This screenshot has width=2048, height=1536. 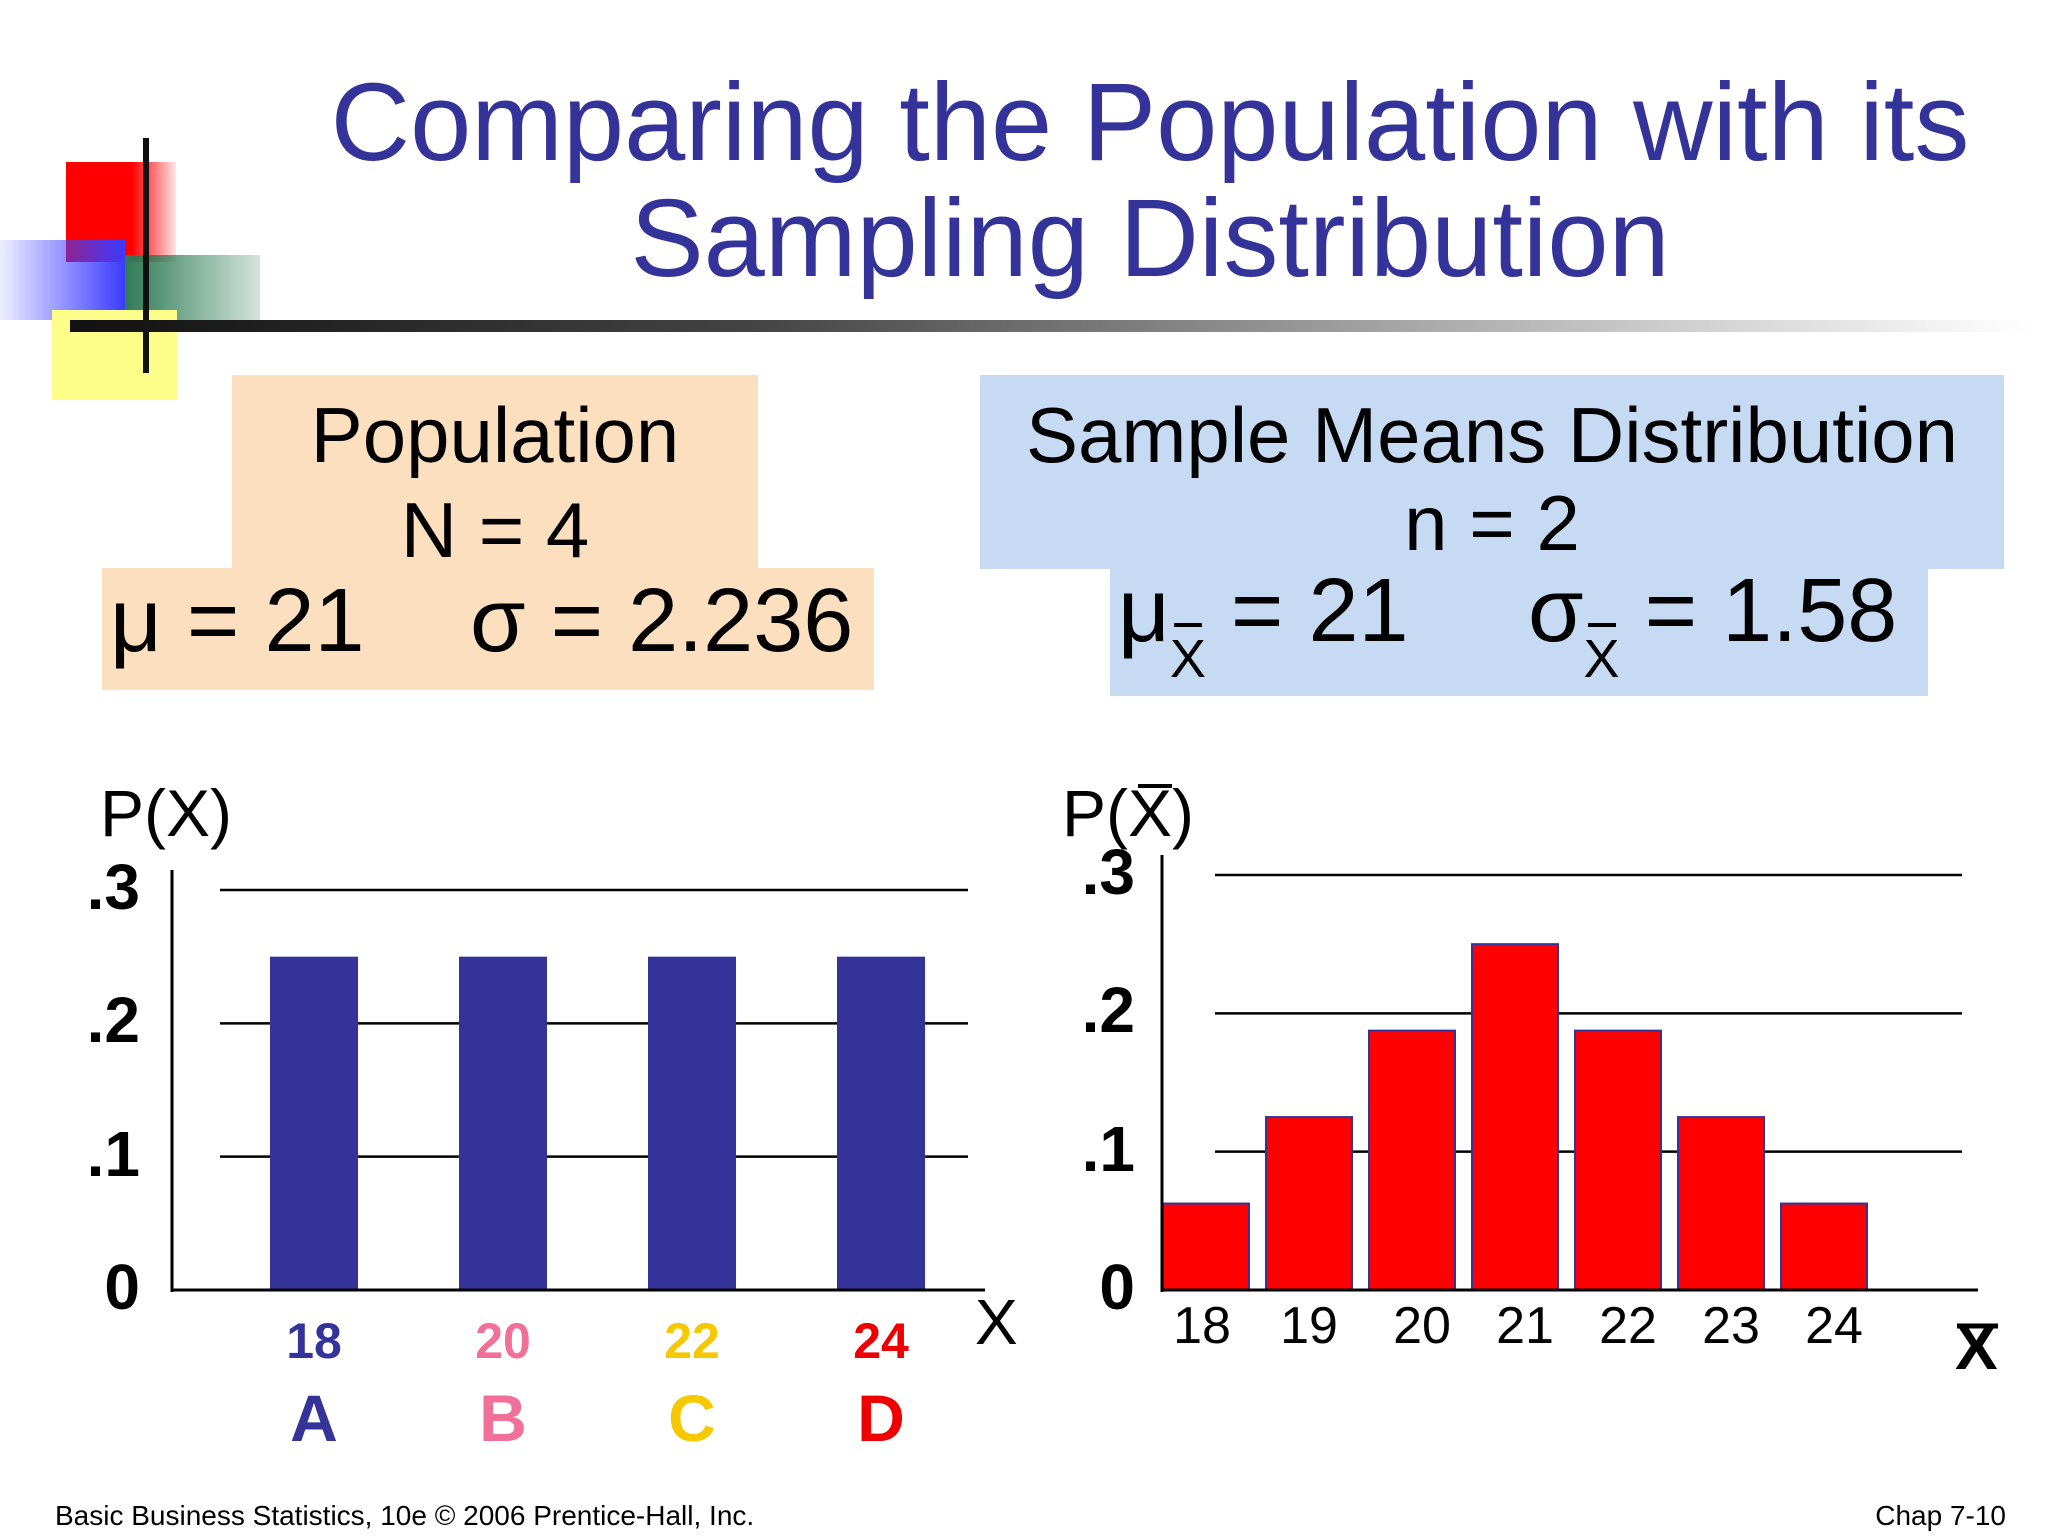 I want to click on population-sigma: σ = 2.236, so click(x=661, y=621).